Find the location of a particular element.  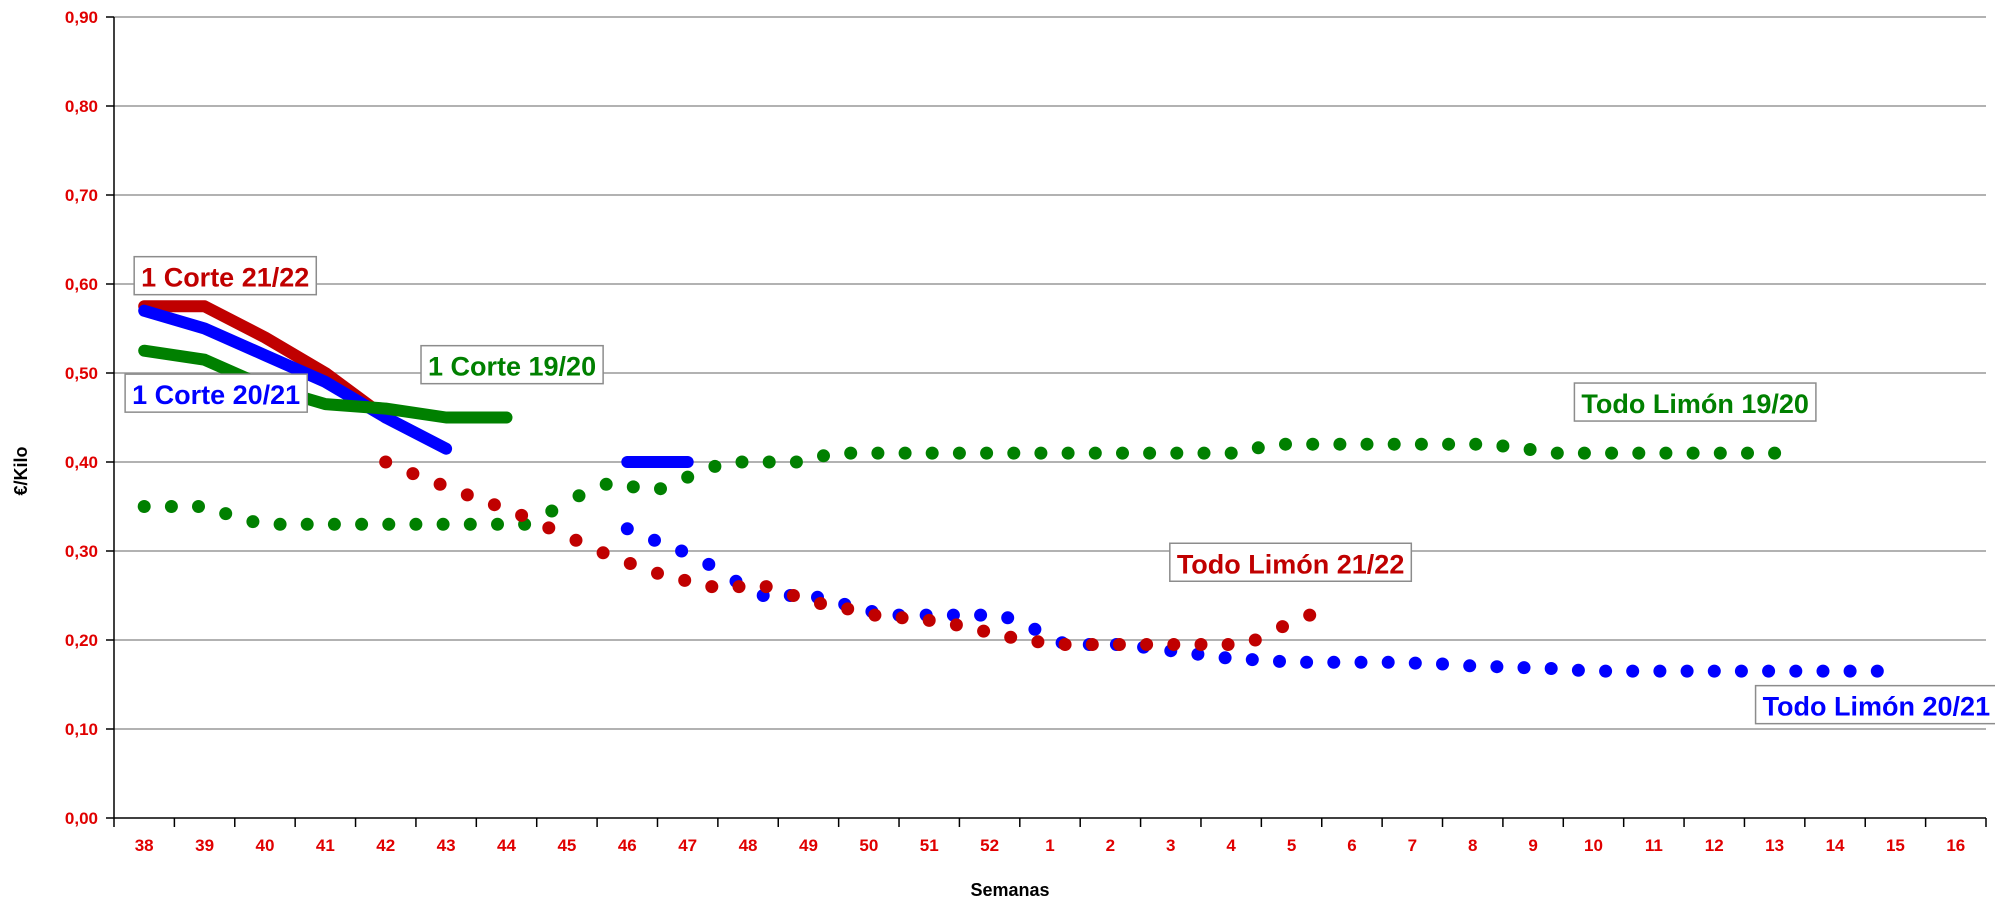

series-label-text: 1 Corte 20/21 is located at coordinates (216, 395).